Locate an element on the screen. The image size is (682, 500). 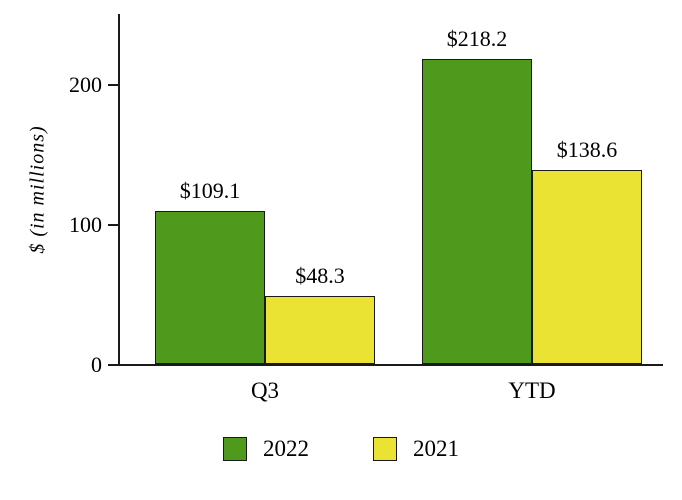
bar-2022-q3 is located at coordinates (210, 287).